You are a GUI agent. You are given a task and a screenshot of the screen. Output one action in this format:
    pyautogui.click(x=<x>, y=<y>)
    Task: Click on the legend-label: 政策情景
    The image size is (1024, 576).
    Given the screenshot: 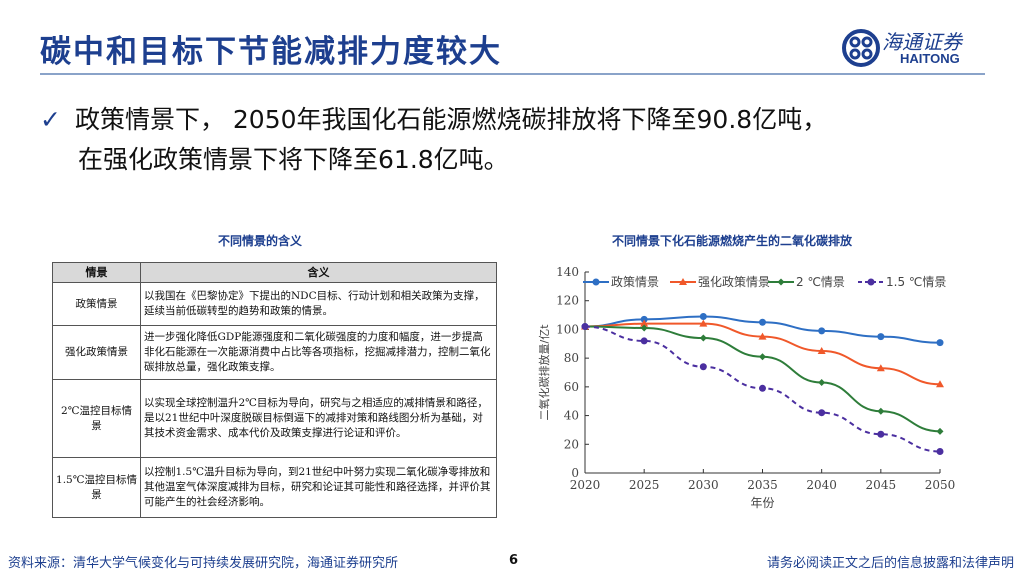 What is the action you would take?
    pyautogui.click(x=635, y=282)
    